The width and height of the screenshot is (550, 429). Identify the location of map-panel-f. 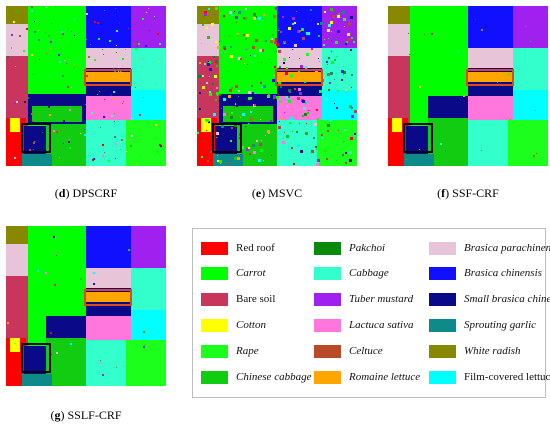
(468, 86).